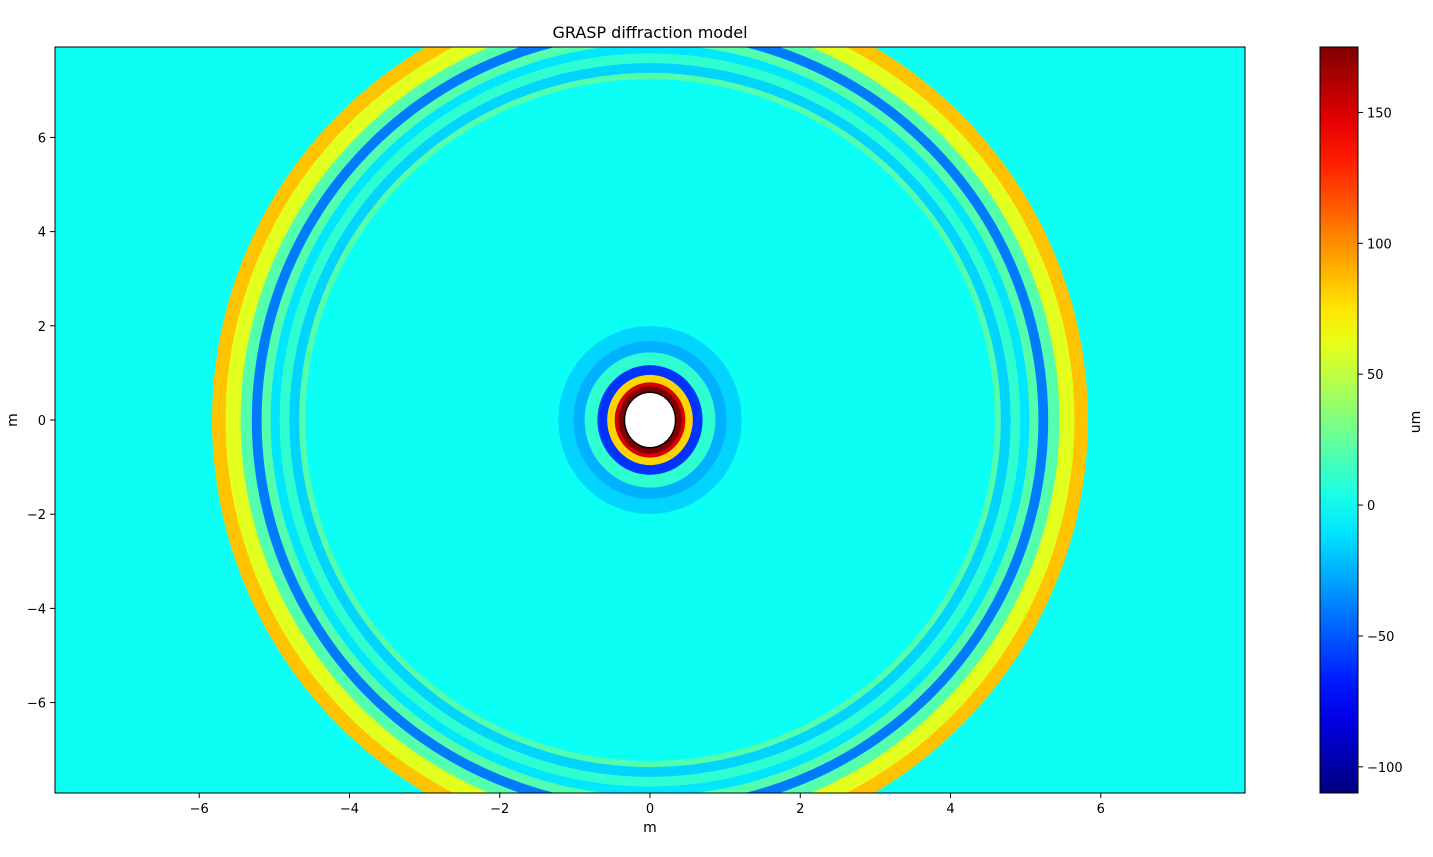  Describe the element at coordinates (36, 704) in the screenshot. I see `y-tick-label: −6` at that location.